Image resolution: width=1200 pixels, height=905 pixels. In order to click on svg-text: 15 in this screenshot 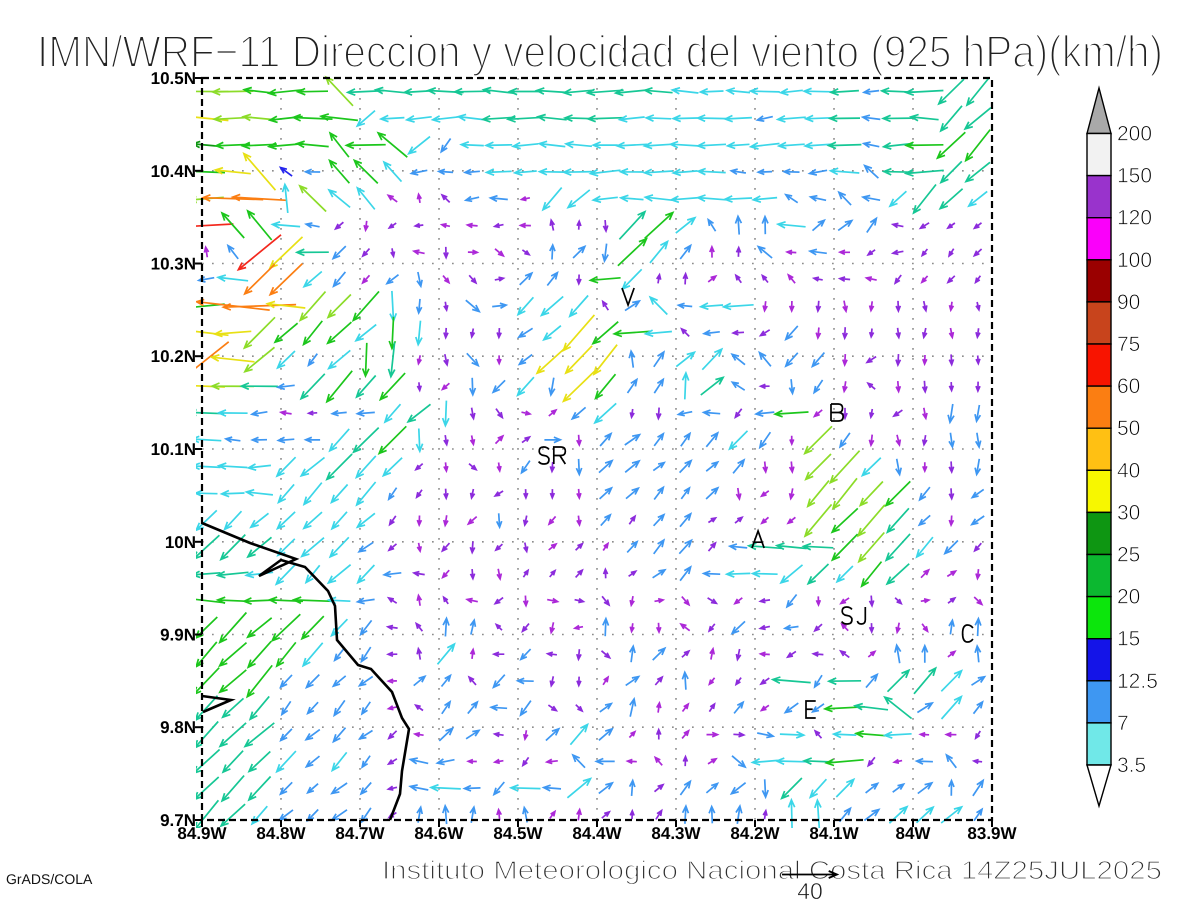, I will do `click(1128, 639)`.